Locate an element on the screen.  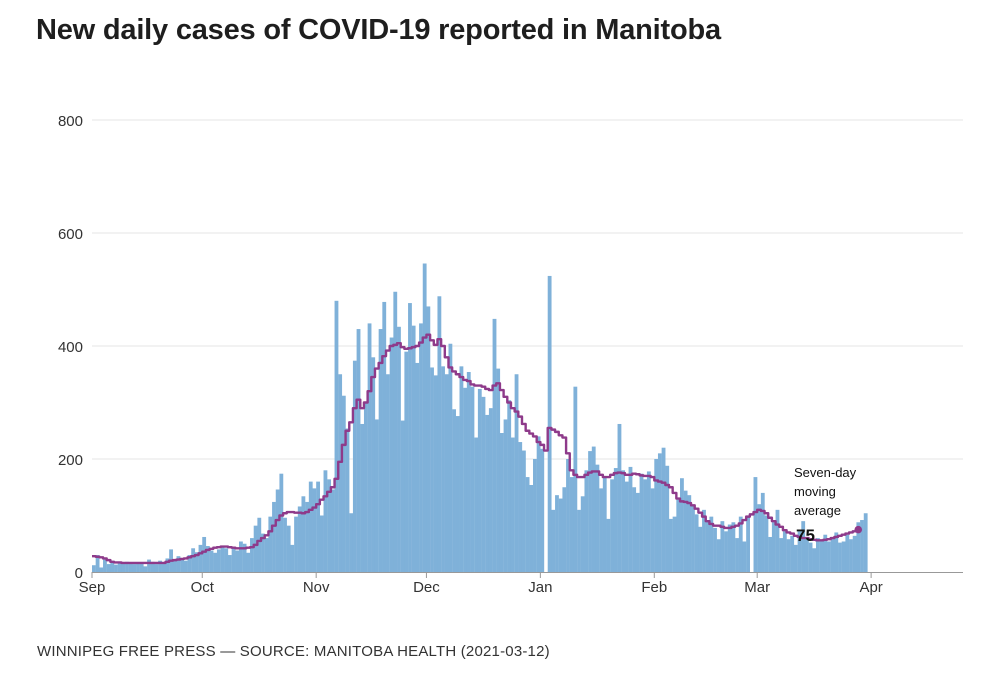
x-tick-label: Sep is located at coordinates (92, 587).